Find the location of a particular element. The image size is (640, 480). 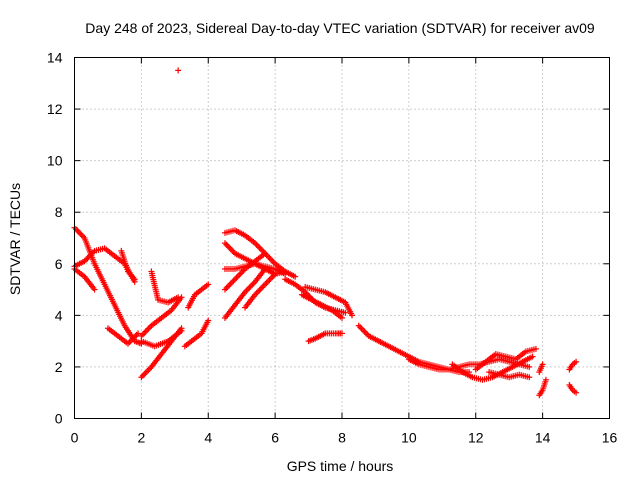

y-tick-label: 10 is located at coordinates (55, 161).